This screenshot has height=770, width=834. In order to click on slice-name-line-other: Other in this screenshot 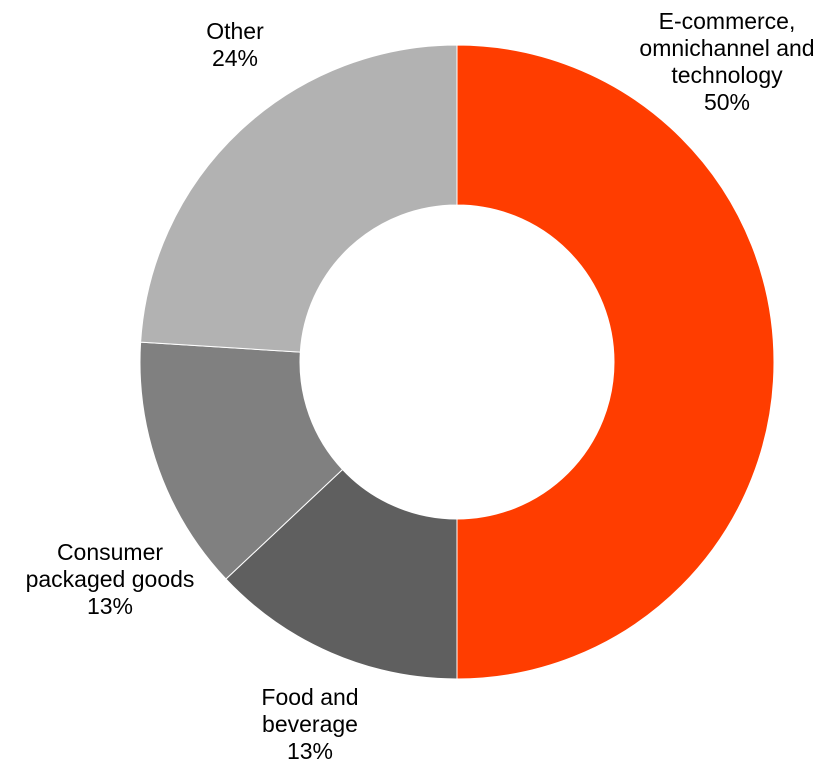, I will do `click(235, 31)`.